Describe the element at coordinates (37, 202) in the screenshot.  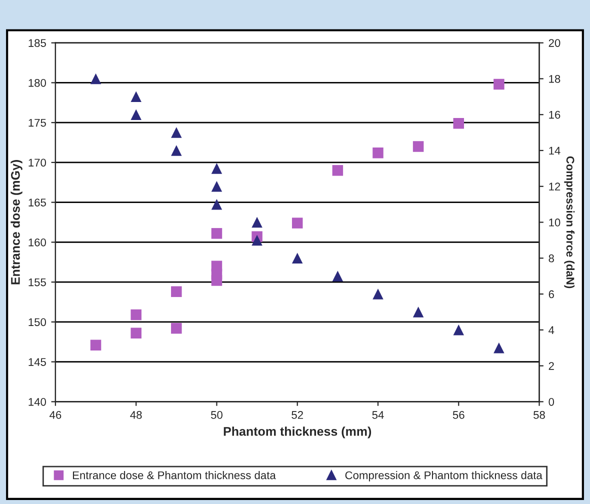
I see `y-tick-label: 165` at that location.